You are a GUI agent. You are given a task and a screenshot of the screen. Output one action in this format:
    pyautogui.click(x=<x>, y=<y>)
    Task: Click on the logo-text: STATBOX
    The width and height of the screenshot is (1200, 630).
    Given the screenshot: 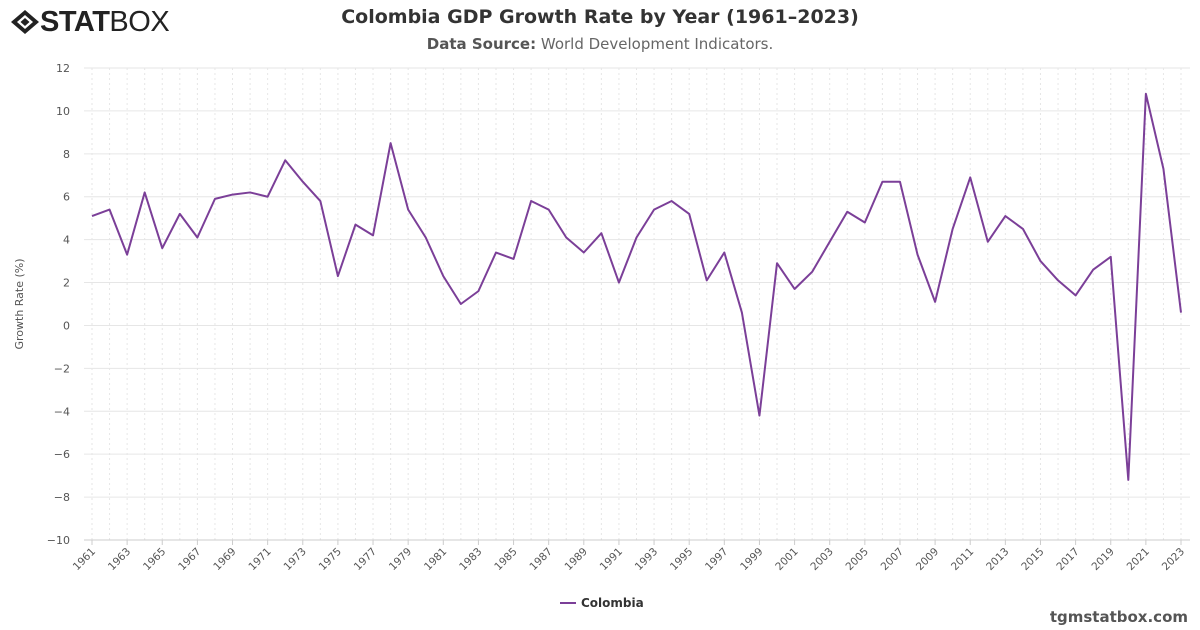 What is the action you would take?
    pyautogui.click(x=105, y=21)
    